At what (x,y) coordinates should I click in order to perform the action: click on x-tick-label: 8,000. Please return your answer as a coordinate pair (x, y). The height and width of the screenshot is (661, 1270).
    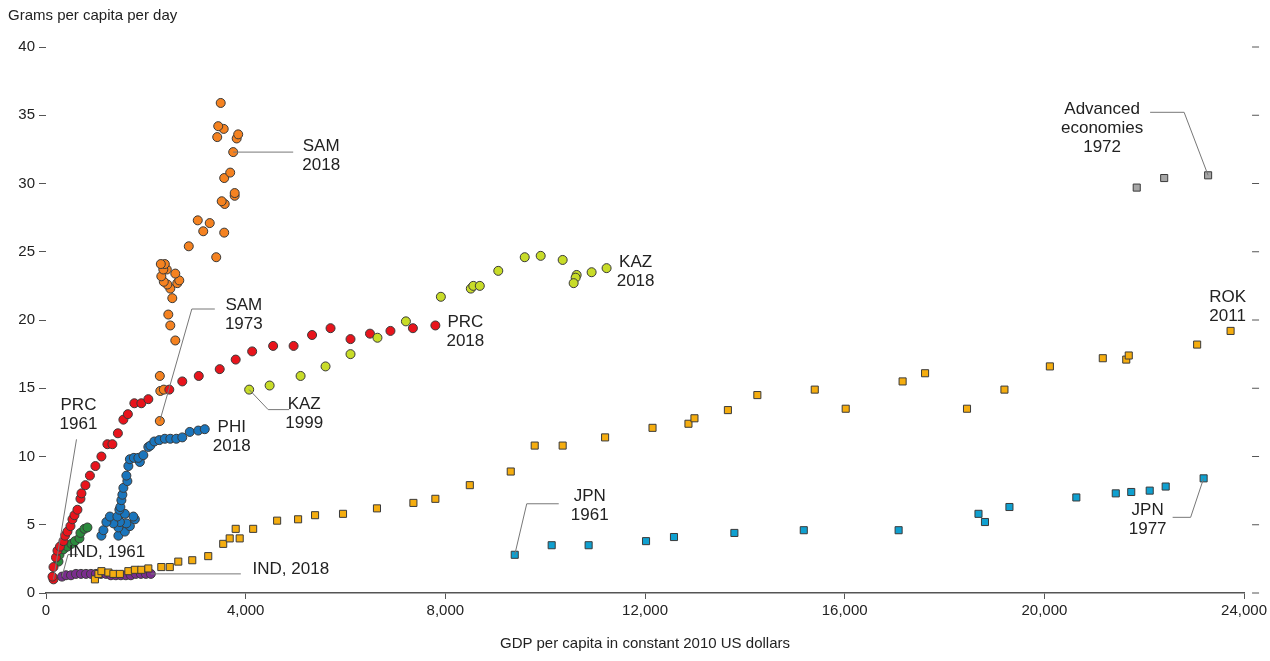
    Looking at the image, I should click on (445, 610).